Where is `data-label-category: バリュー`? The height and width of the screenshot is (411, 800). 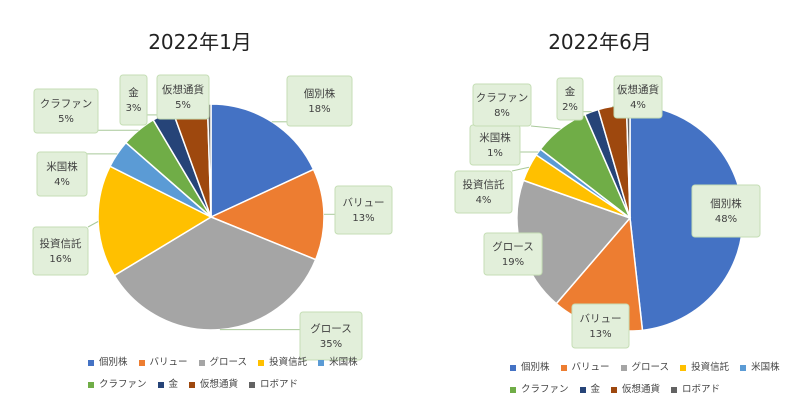
data-label-category: バリュー is located at coordinates (364, 203).